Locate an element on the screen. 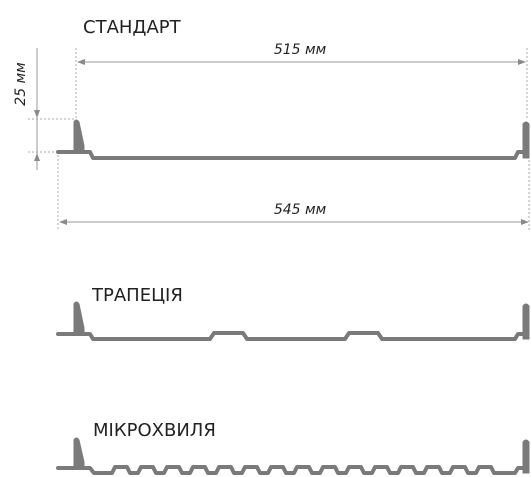  profile-trapezoid-label: ТРАПЕЦІЯ is located at coordinates (137, 295).